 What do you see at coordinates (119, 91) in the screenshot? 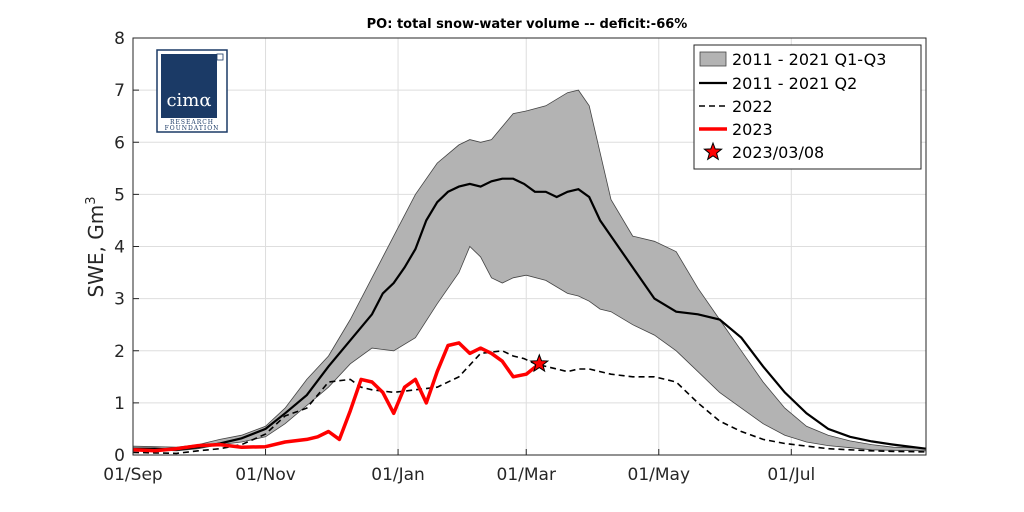
I see `y-tick-label: 7` at bounding box center [119, 91].